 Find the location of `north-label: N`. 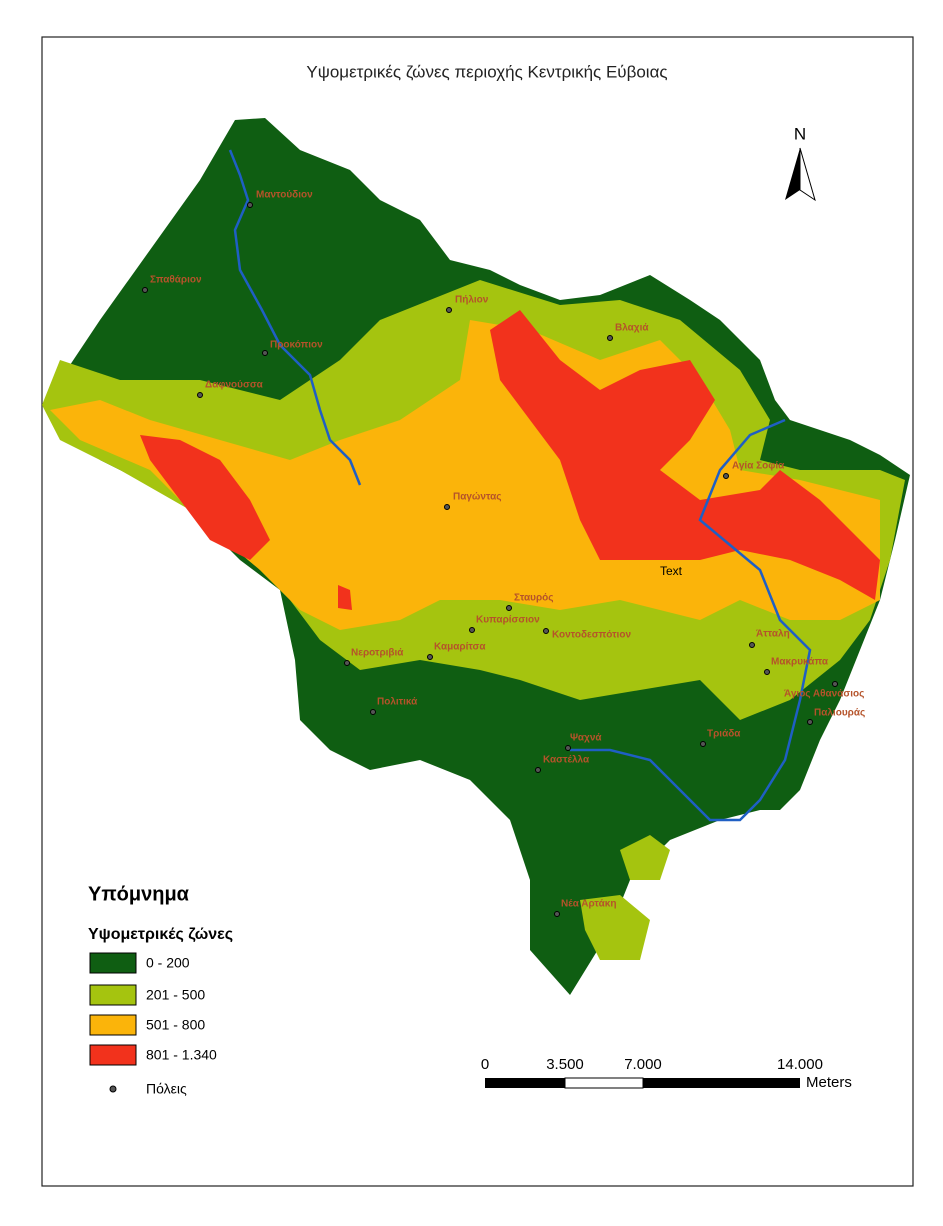

north-label: N is located at coordinates (800, 133).